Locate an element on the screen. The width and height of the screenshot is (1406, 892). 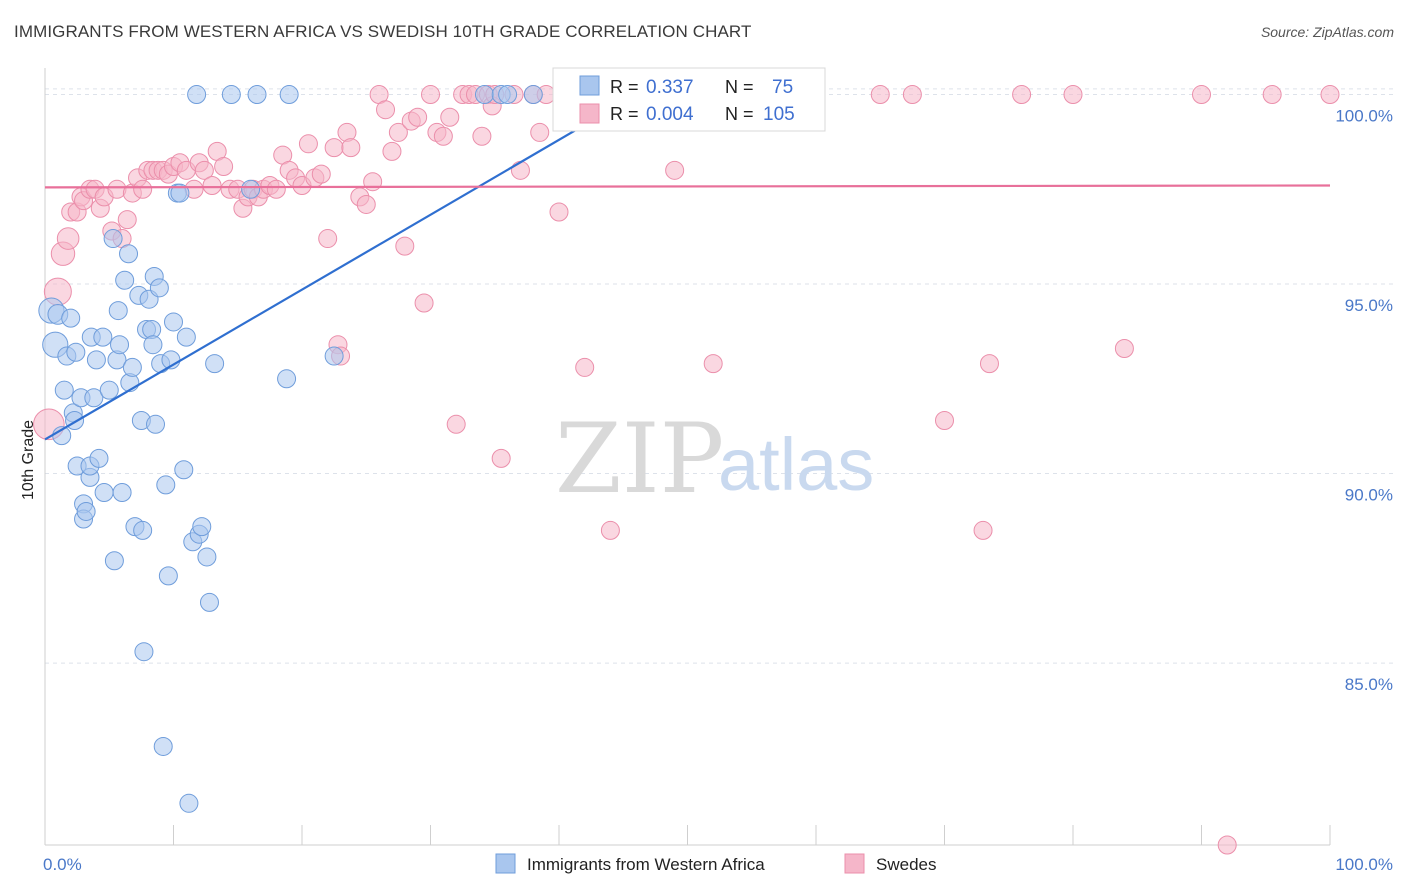
western-africa-trend-line is located at coordinates (315, 282).